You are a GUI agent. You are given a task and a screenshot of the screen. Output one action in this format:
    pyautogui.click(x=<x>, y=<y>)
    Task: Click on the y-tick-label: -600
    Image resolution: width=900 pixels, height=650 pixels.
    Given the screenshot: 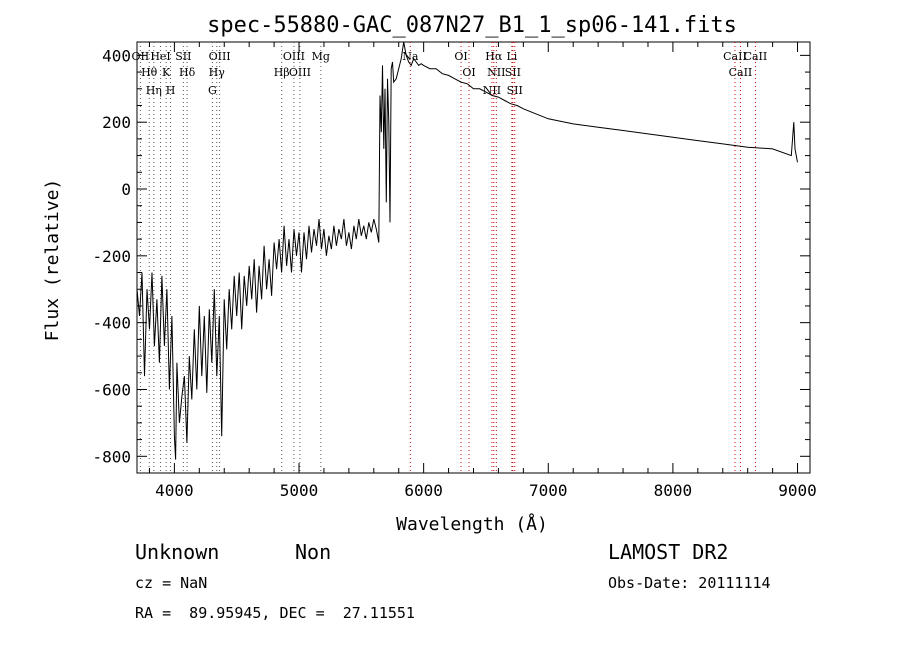 What is the action you would take?
    pyautogui.click(x=111, y=389)
    